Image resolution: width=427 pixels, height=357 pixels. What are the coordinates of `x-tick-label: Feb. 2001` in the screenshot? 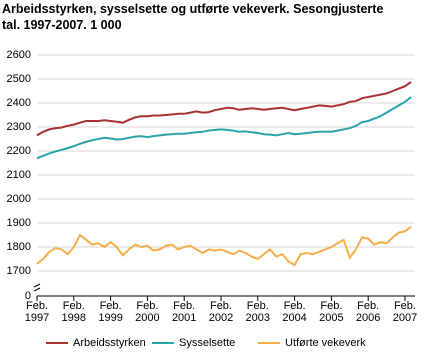 It's located at (184, 312).